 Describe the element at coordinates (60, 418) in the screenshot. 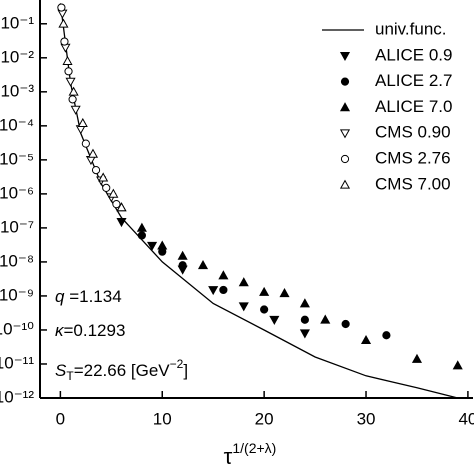

I see `x-tick-label: 0` at that location.